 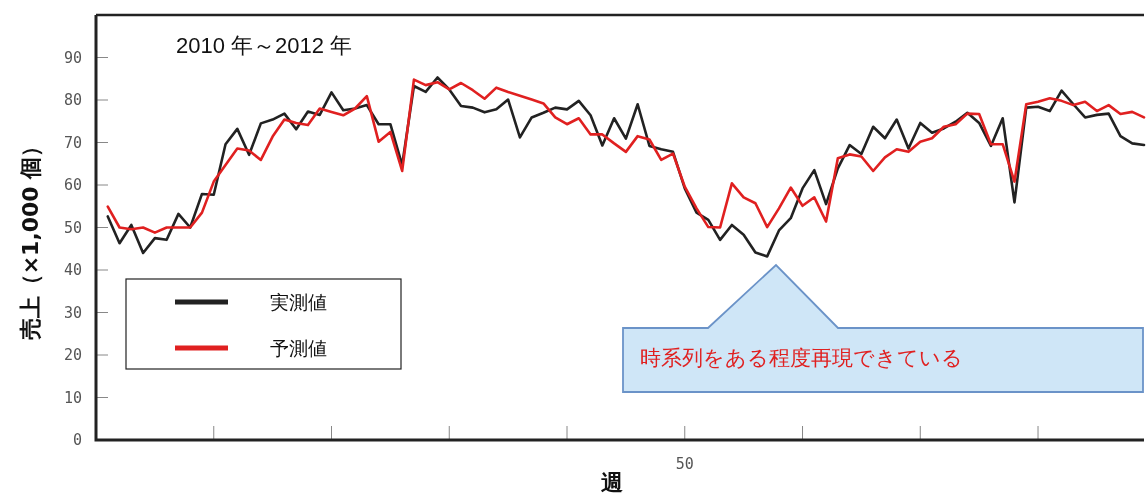 I want to click on text: 2010 年～2012 年, so click(x=264, y=45).